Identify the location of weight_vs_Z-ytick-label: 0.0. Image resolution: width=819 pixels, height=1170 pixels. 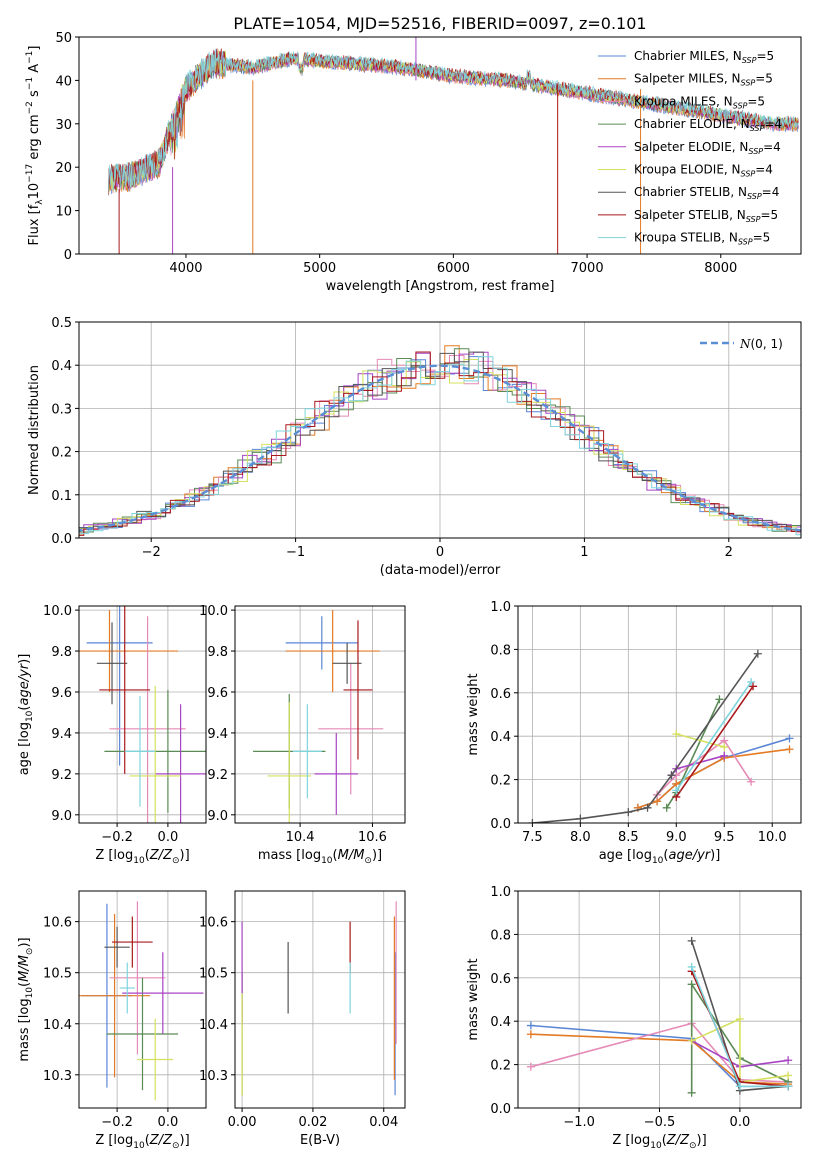
(500, 1109).